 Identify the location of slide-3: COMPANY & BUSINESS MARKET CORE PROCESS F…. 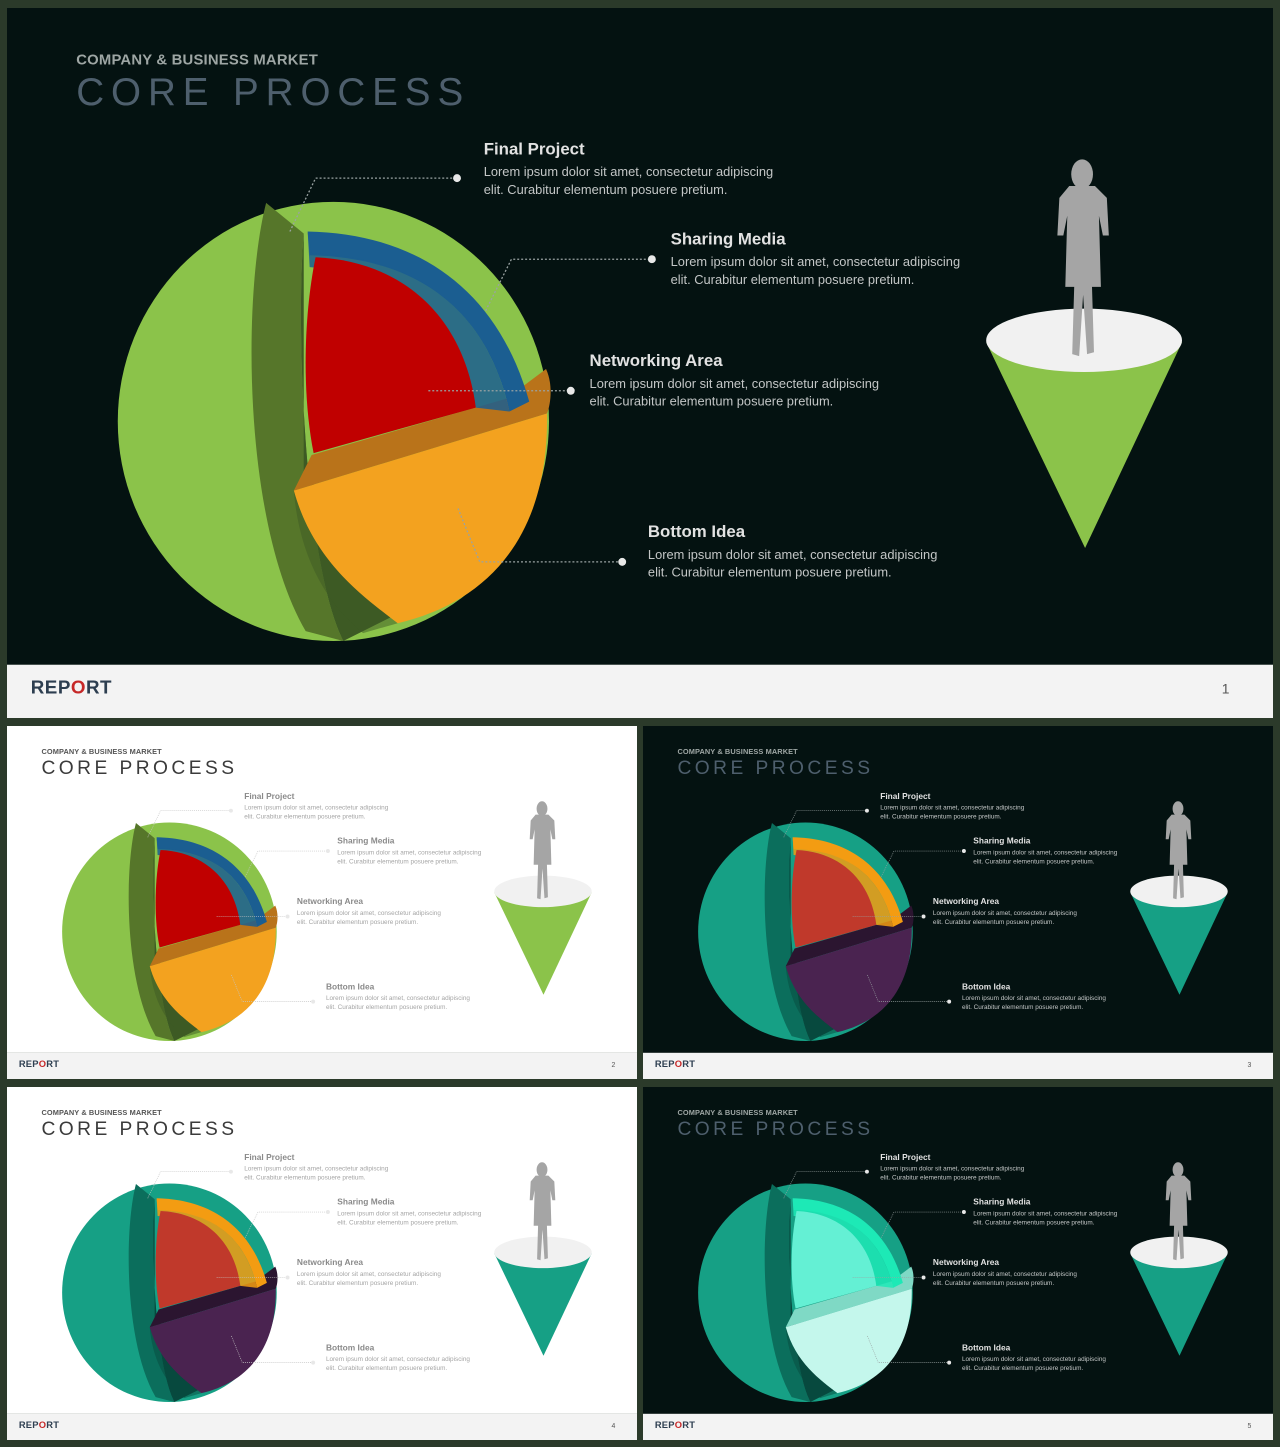
(958, 902).